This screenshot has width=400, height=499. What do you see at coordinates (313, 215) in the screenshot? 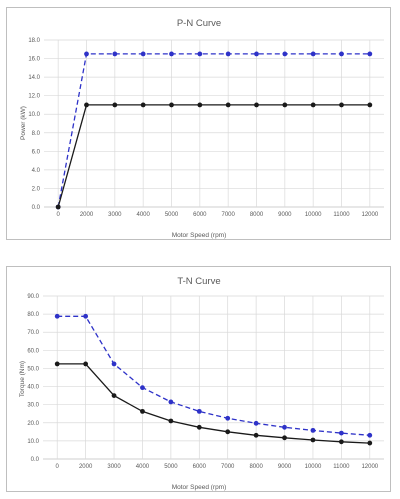
I see `pn-x-tick-label: 10000` at bounding box center [313, 215].